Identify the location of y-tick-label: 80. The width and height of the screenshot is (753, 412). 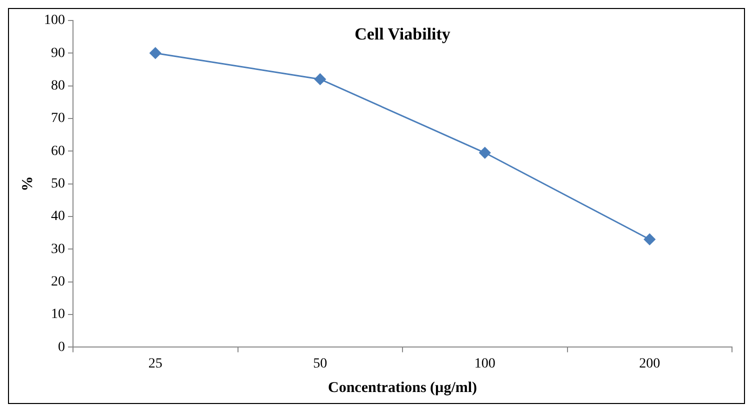
(58, 86).